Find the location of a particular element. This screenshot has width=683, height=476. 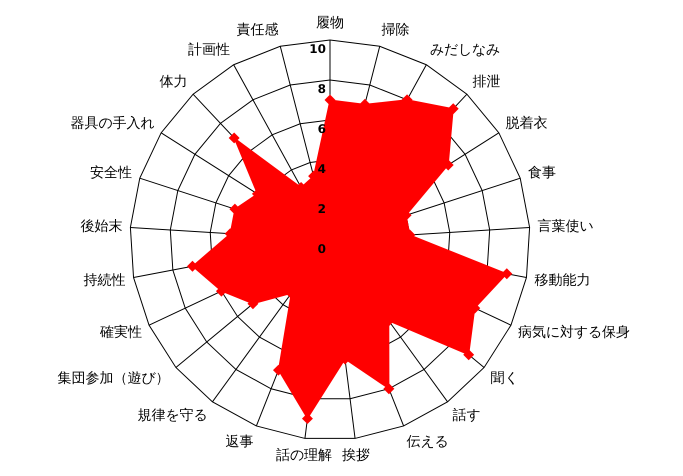

spoke-label: 体力 is located at coordinates (174, 82).